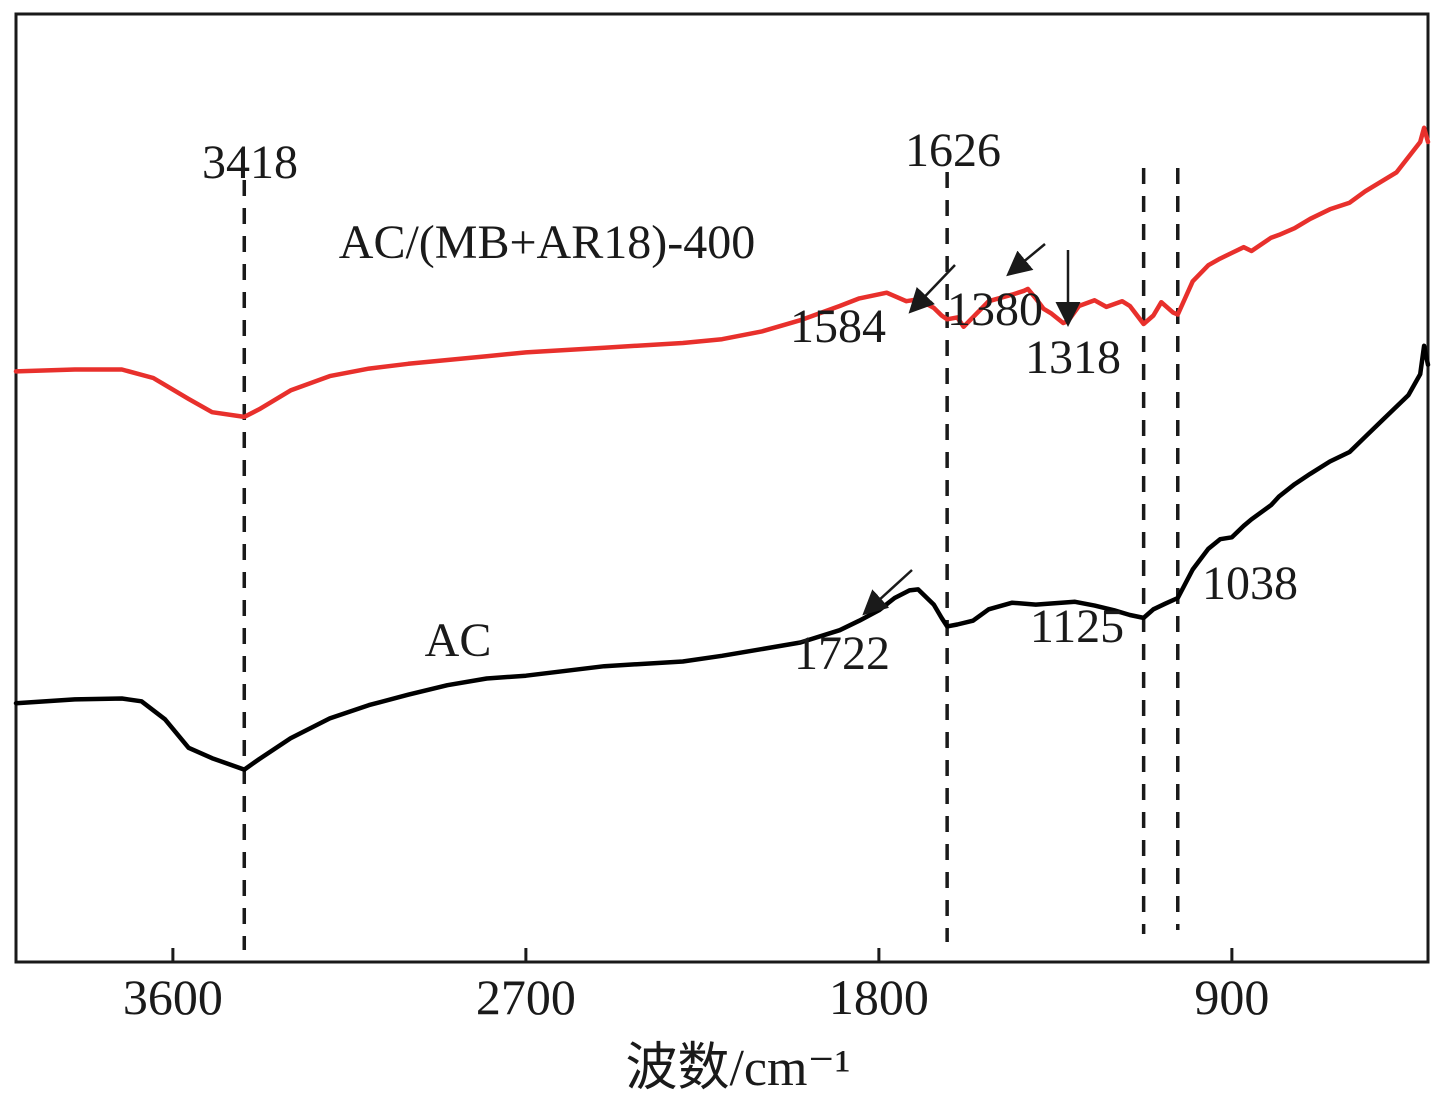 This screenshot has width=1442, height=1101. What do you see at coordinates (547, 242) in the screenshot?
I see `series-label-modified: AC/(MB+AR18)-400` at bounding box center [547, 242].